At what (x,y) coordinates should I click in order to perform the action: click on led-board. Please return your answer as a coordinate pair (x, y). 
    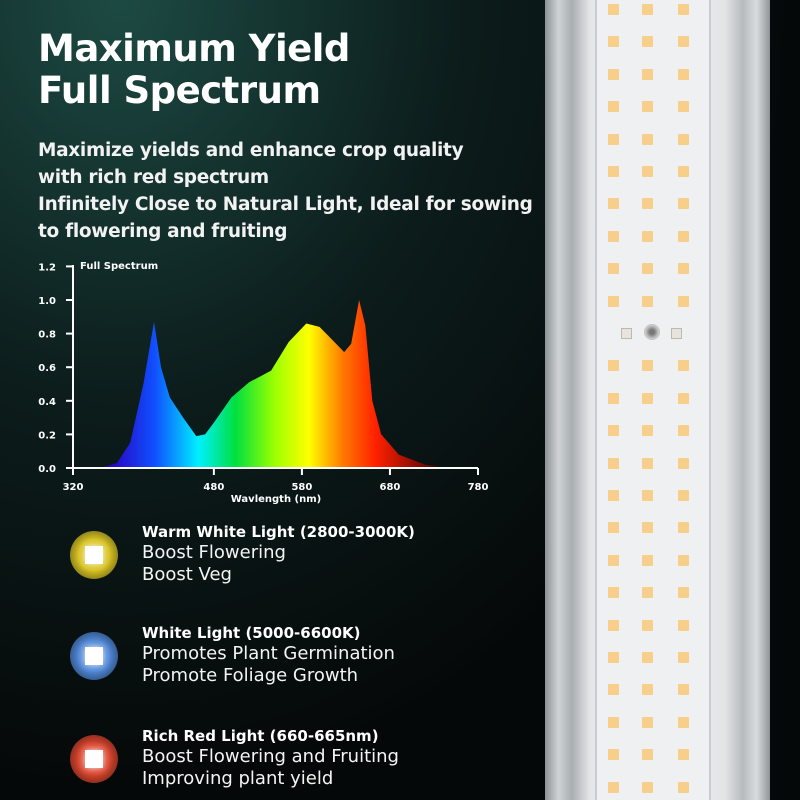
    Looking at the image, I should click on (653, 400).